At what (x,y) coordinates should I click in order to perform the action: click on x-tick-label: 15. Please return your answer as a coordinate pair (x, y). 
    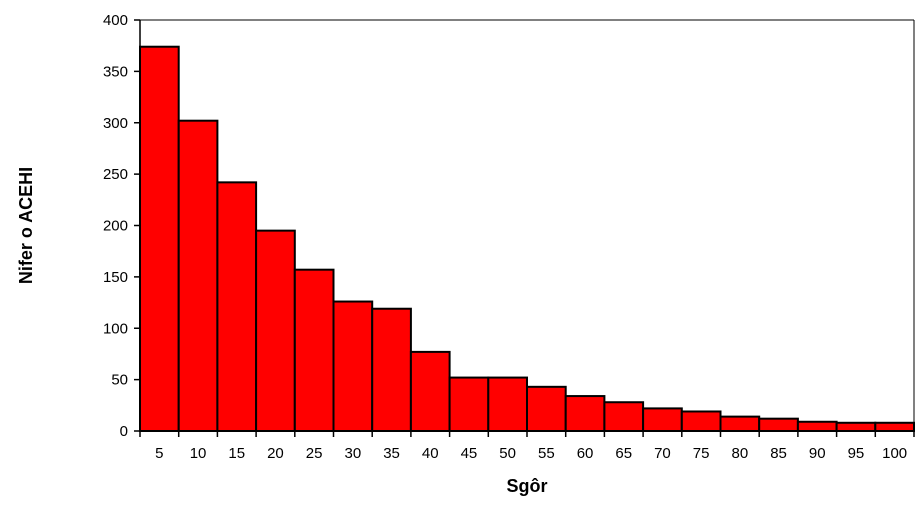
    Looking at the image, I should click on (236, 453).